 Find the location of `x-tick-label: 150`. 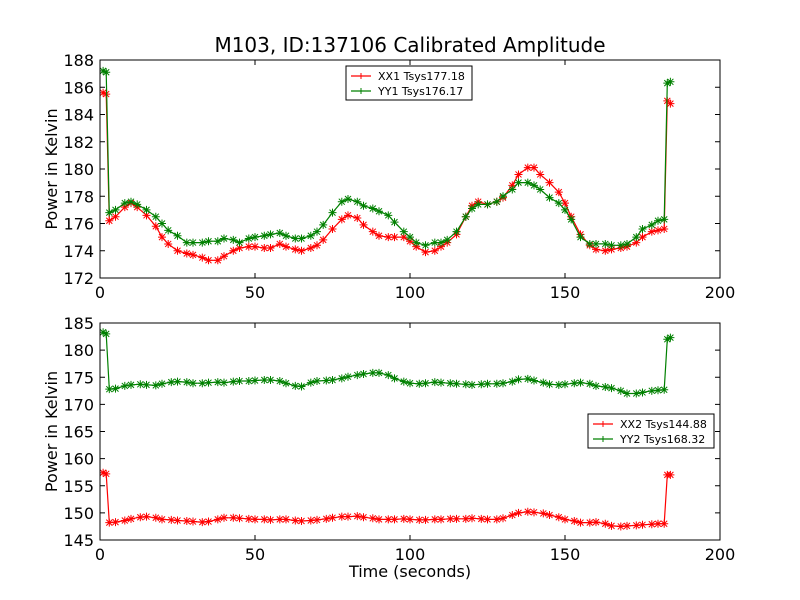

x-tick-label: 150 is located at coordinates (565, 554).